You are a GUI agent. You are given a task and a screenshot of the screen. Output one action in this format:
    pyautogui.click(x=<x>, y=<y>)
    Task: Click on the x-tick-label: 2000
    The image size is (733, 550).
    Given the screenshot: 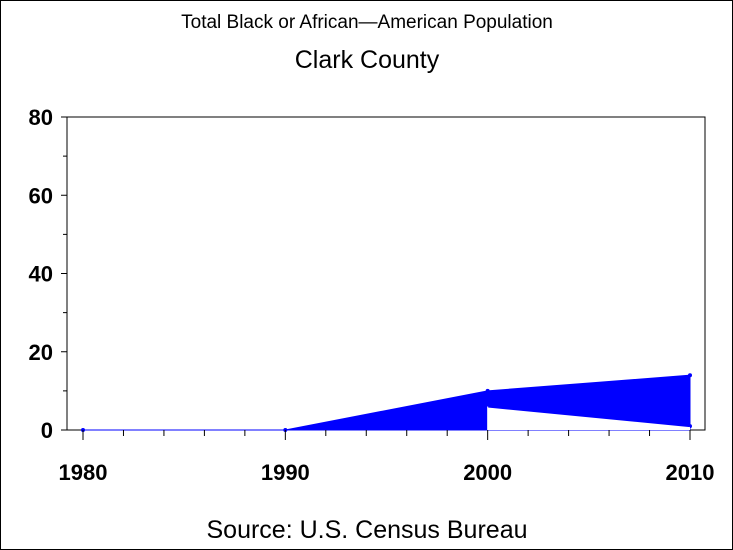 What is the action you would take?
    pyautogui.click(x=487, y=472)
    